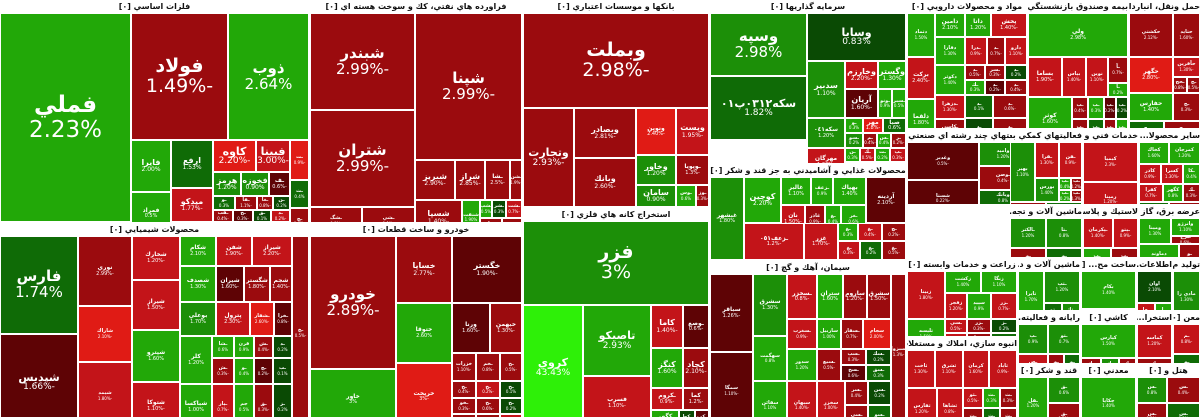 The image size is (1200, 417). I want to click on heatmap-tile: ـو 0.4%, so click(244, 371).